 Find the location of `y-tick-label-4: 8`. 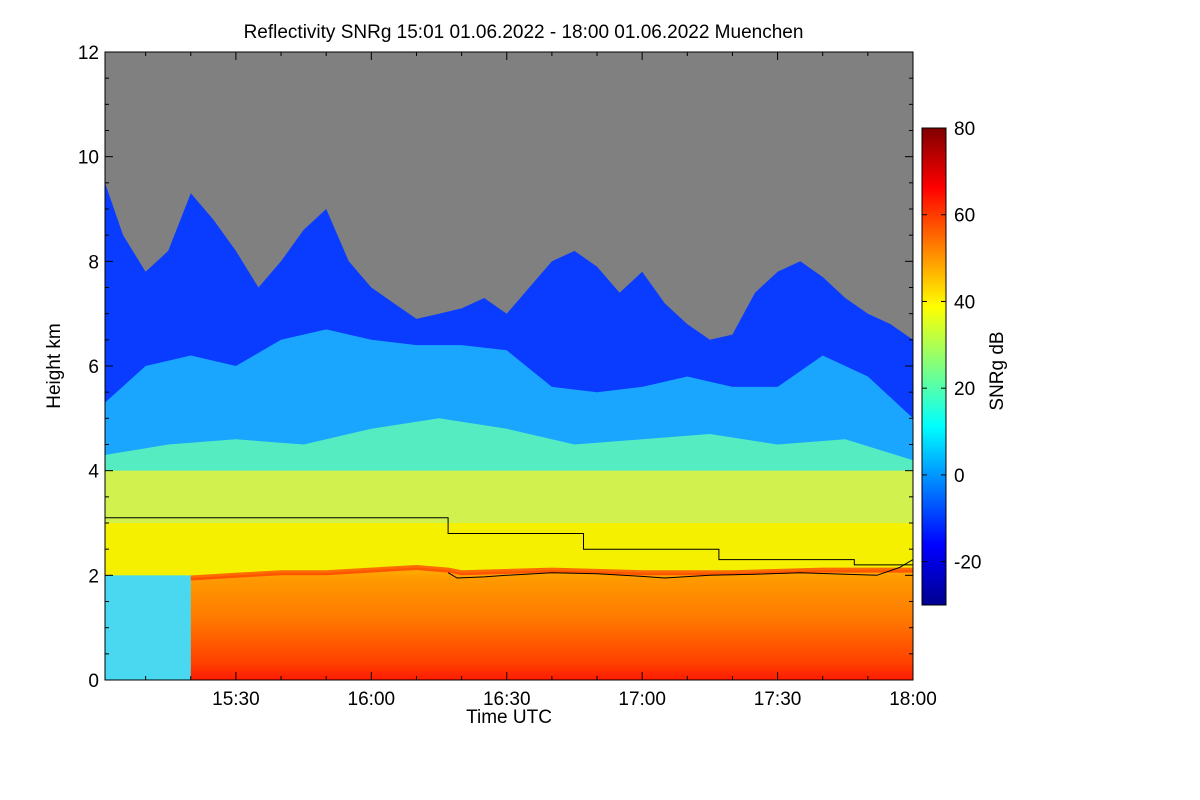

y-tick-label-4: 8 is located at coordinates (93, 262).